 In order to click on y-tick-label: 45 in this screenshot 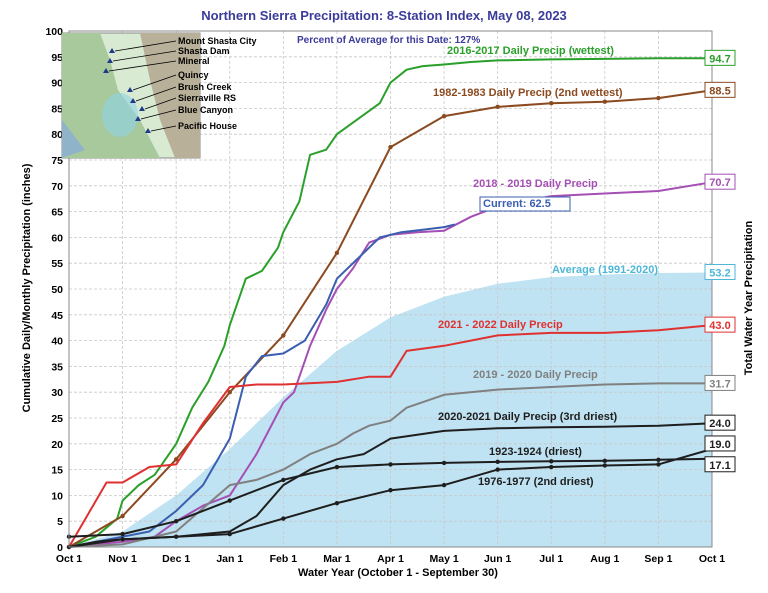, I will do `click(57, 316)`.